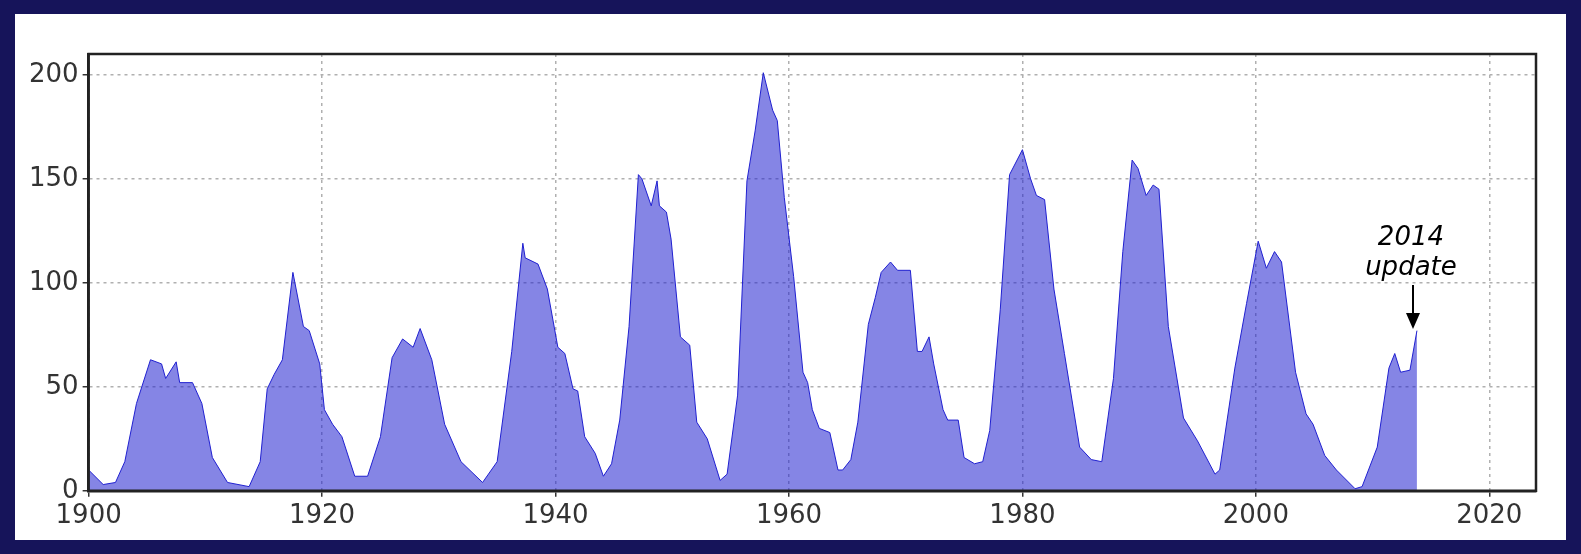  I want to click on x-tick-label: 2000, so click(1255, 514).